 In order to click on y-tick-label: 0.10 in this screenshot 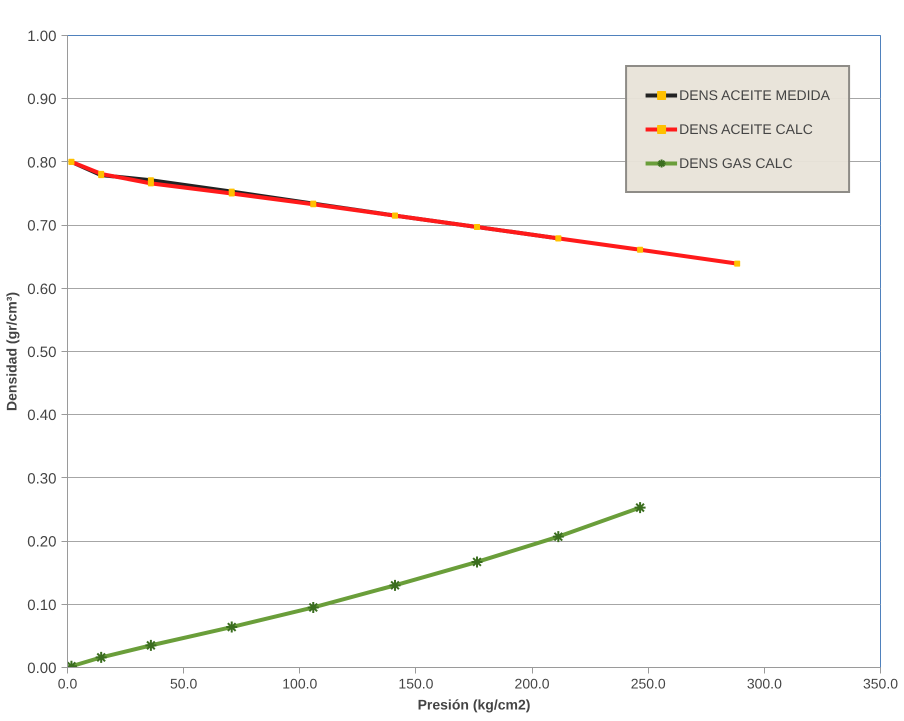, I will do `click(42, 605)`.